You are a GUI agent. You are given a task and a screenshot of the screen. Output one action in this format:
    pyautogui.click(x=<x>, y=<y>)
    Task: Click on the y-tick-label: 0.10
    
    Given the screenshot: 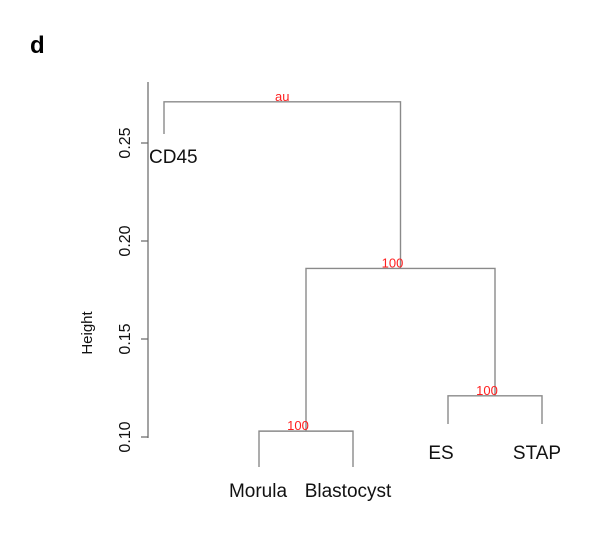 What is the action you would take?
    pyautogui.click(x=125, y=436)
    